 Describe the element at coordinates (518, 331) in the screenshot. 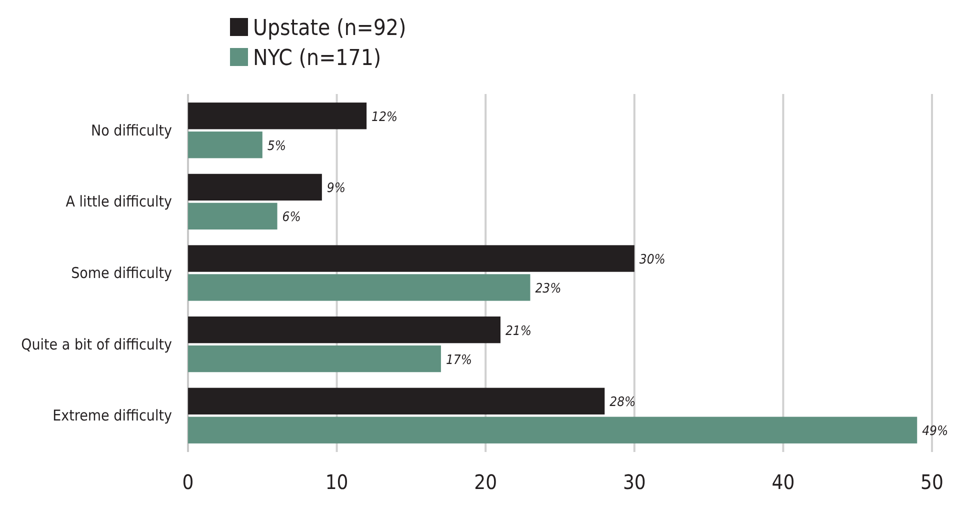

I see `data-label: 21%` at that location.